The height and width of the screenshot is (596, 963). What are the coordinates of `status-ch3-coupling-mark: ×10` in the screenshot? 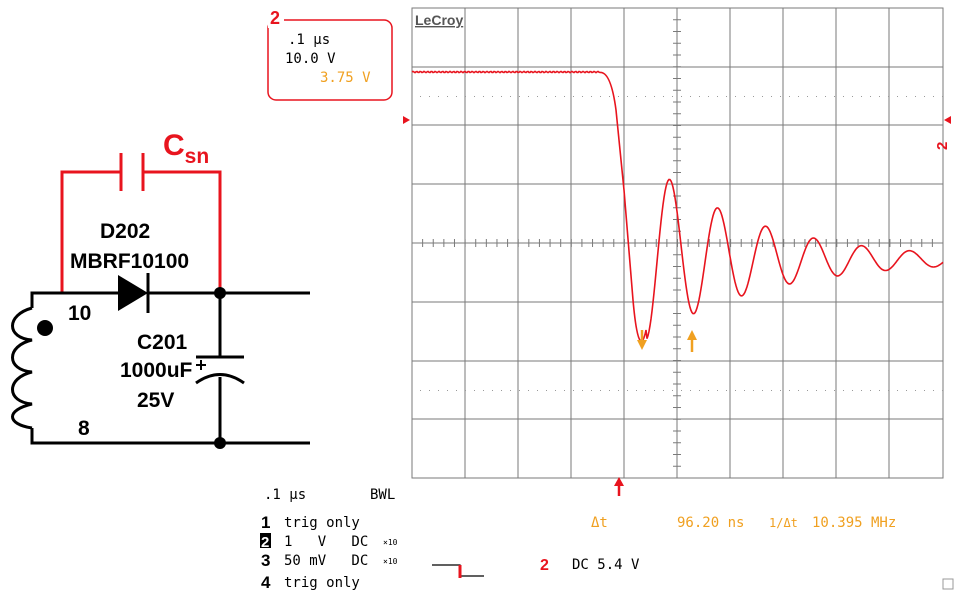 It's located at (390, 561).